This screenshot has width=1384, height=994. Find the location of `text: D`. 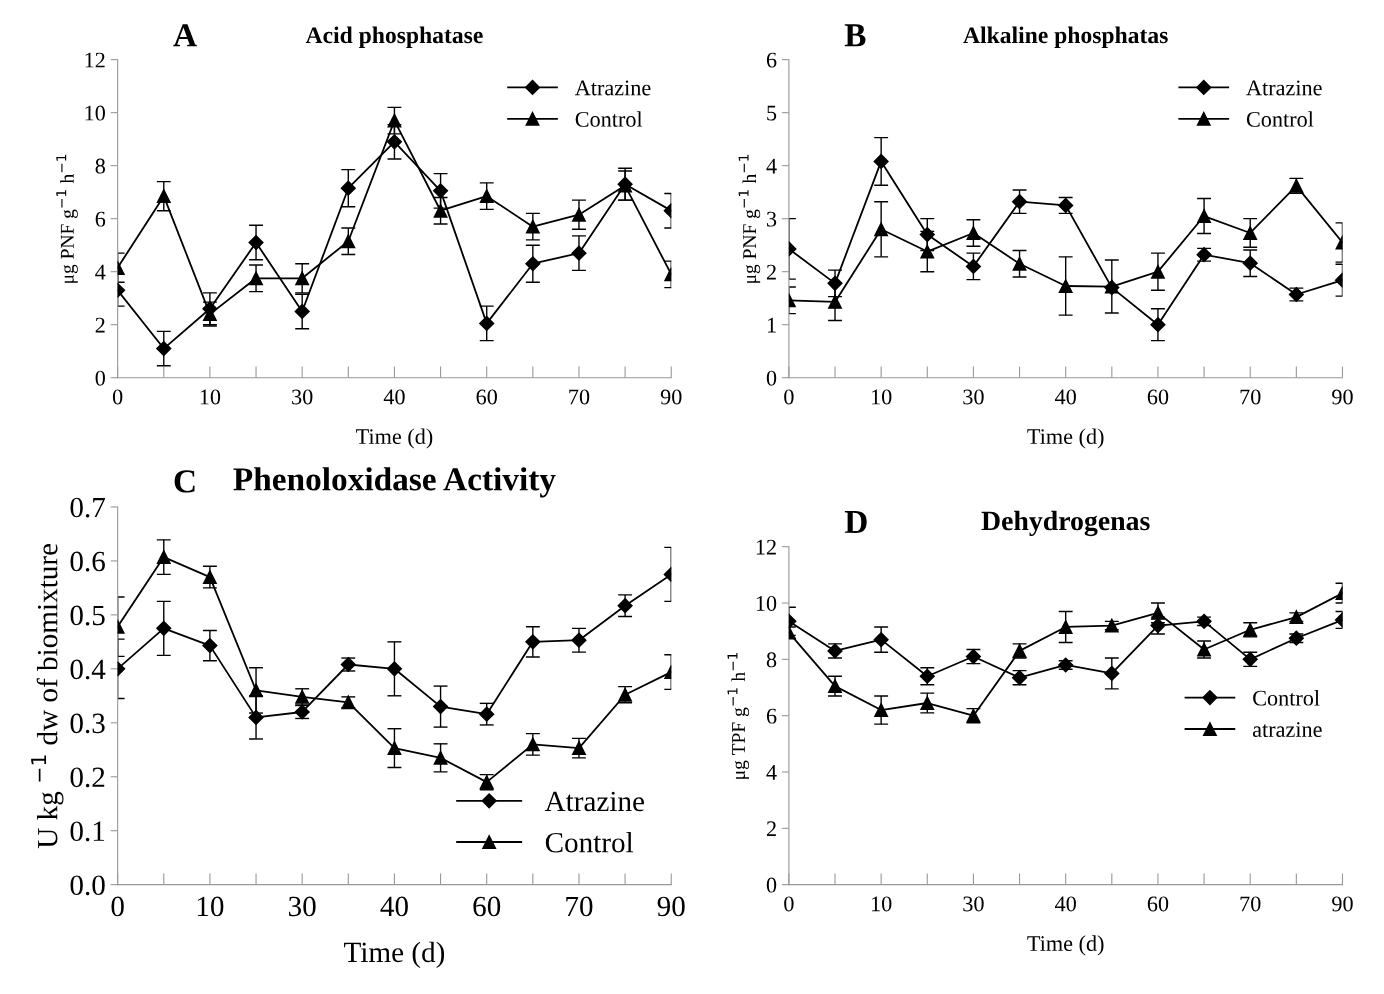

text: D is located at coordinates (855, 522).